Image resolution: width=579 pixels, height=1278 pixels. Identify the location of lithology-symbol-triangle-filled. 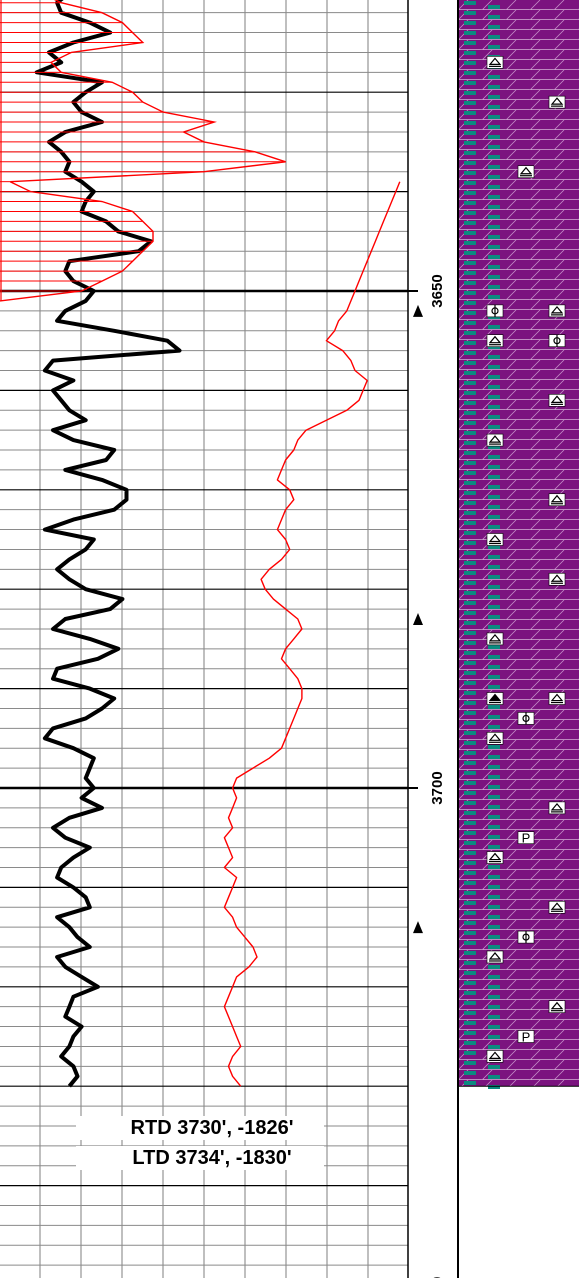
(495, 698).